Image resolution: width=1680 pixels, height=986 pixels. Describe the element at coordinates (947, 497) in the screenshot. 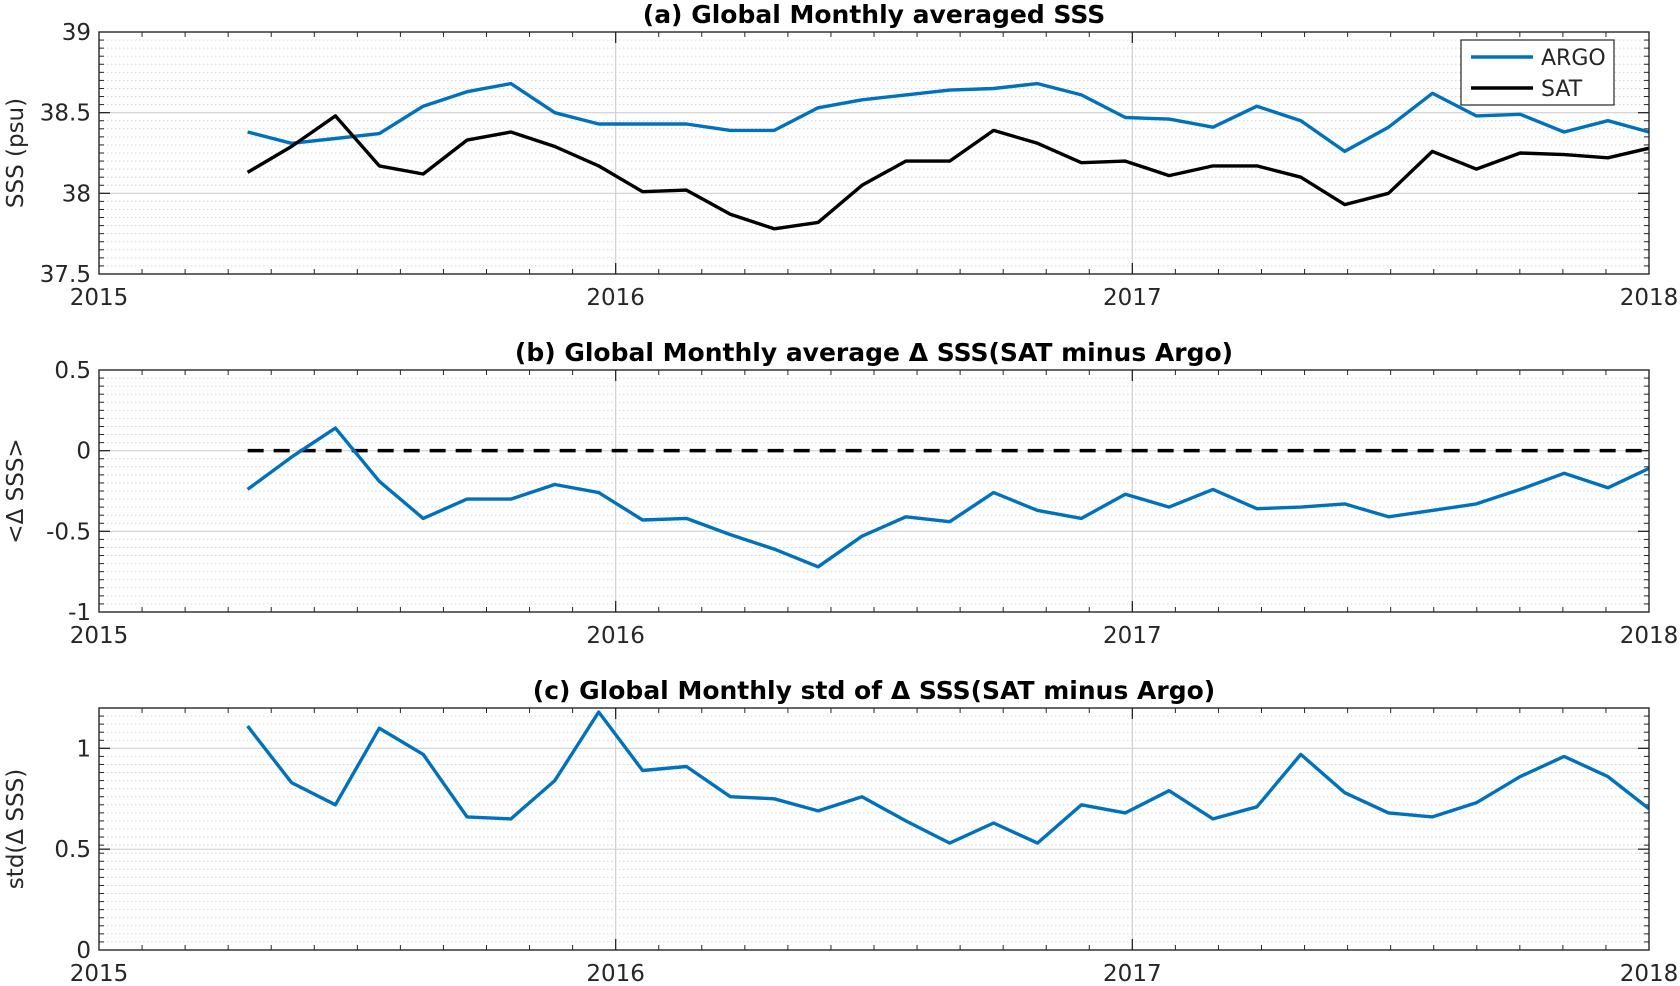

I see `panel-b-series-1-line` at that location.